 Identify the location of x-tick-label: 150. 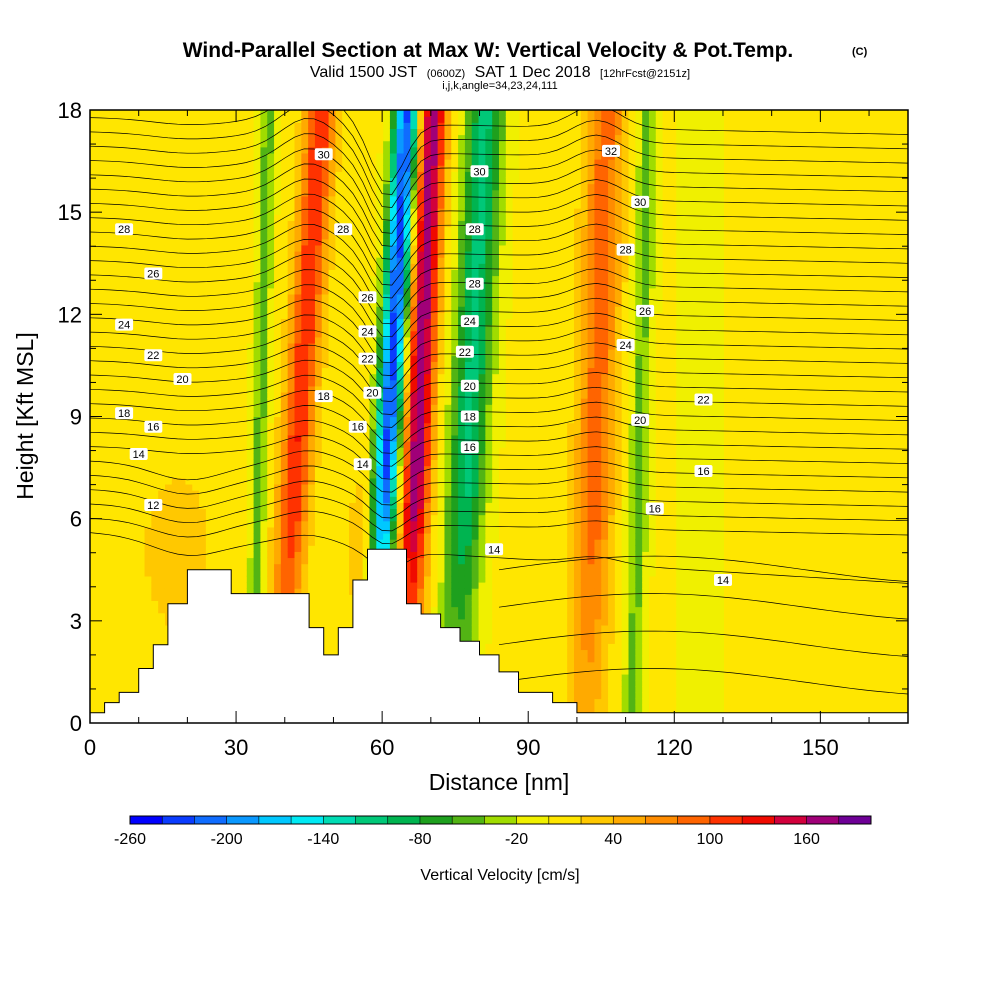
(820, 747).